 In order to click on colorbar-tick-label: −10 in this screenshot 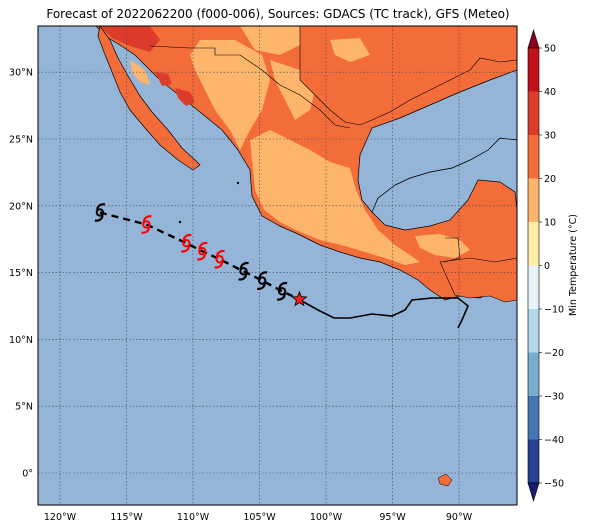, I will do `click(554, 310)`.